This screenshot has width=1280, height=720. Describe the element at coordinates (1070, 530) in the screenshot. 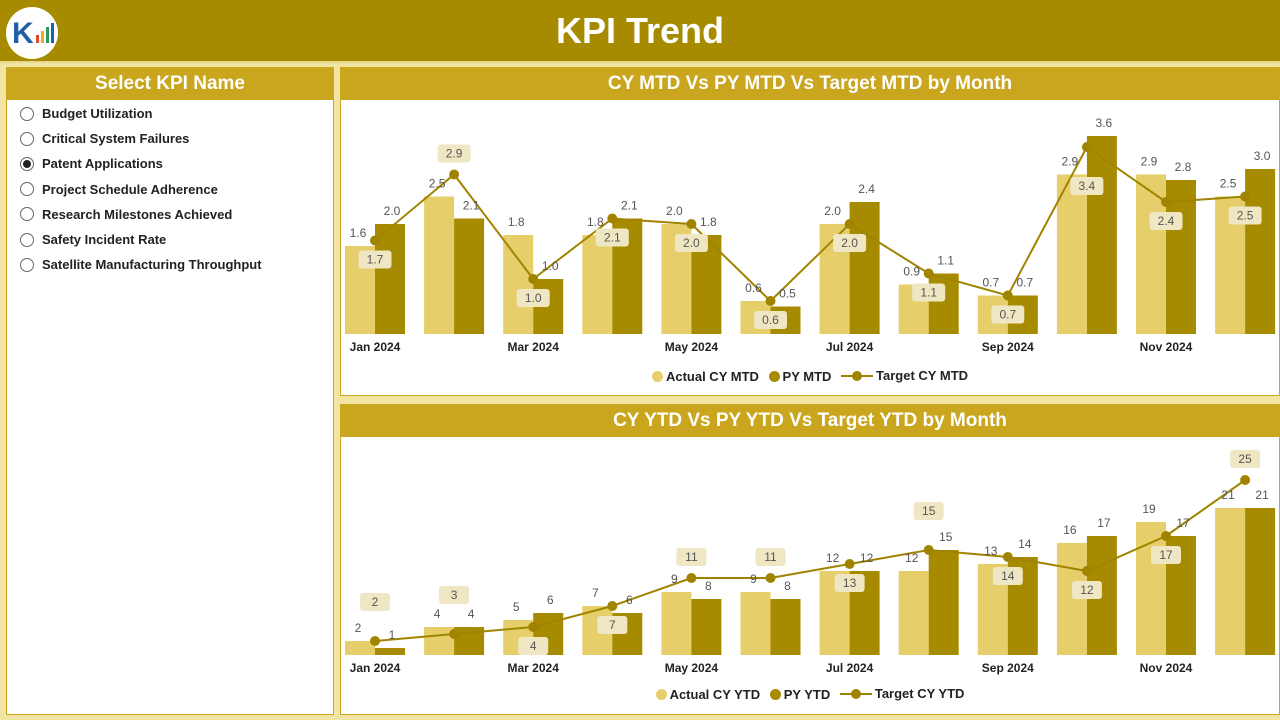

I see `data-label-actual: 16` at that location.